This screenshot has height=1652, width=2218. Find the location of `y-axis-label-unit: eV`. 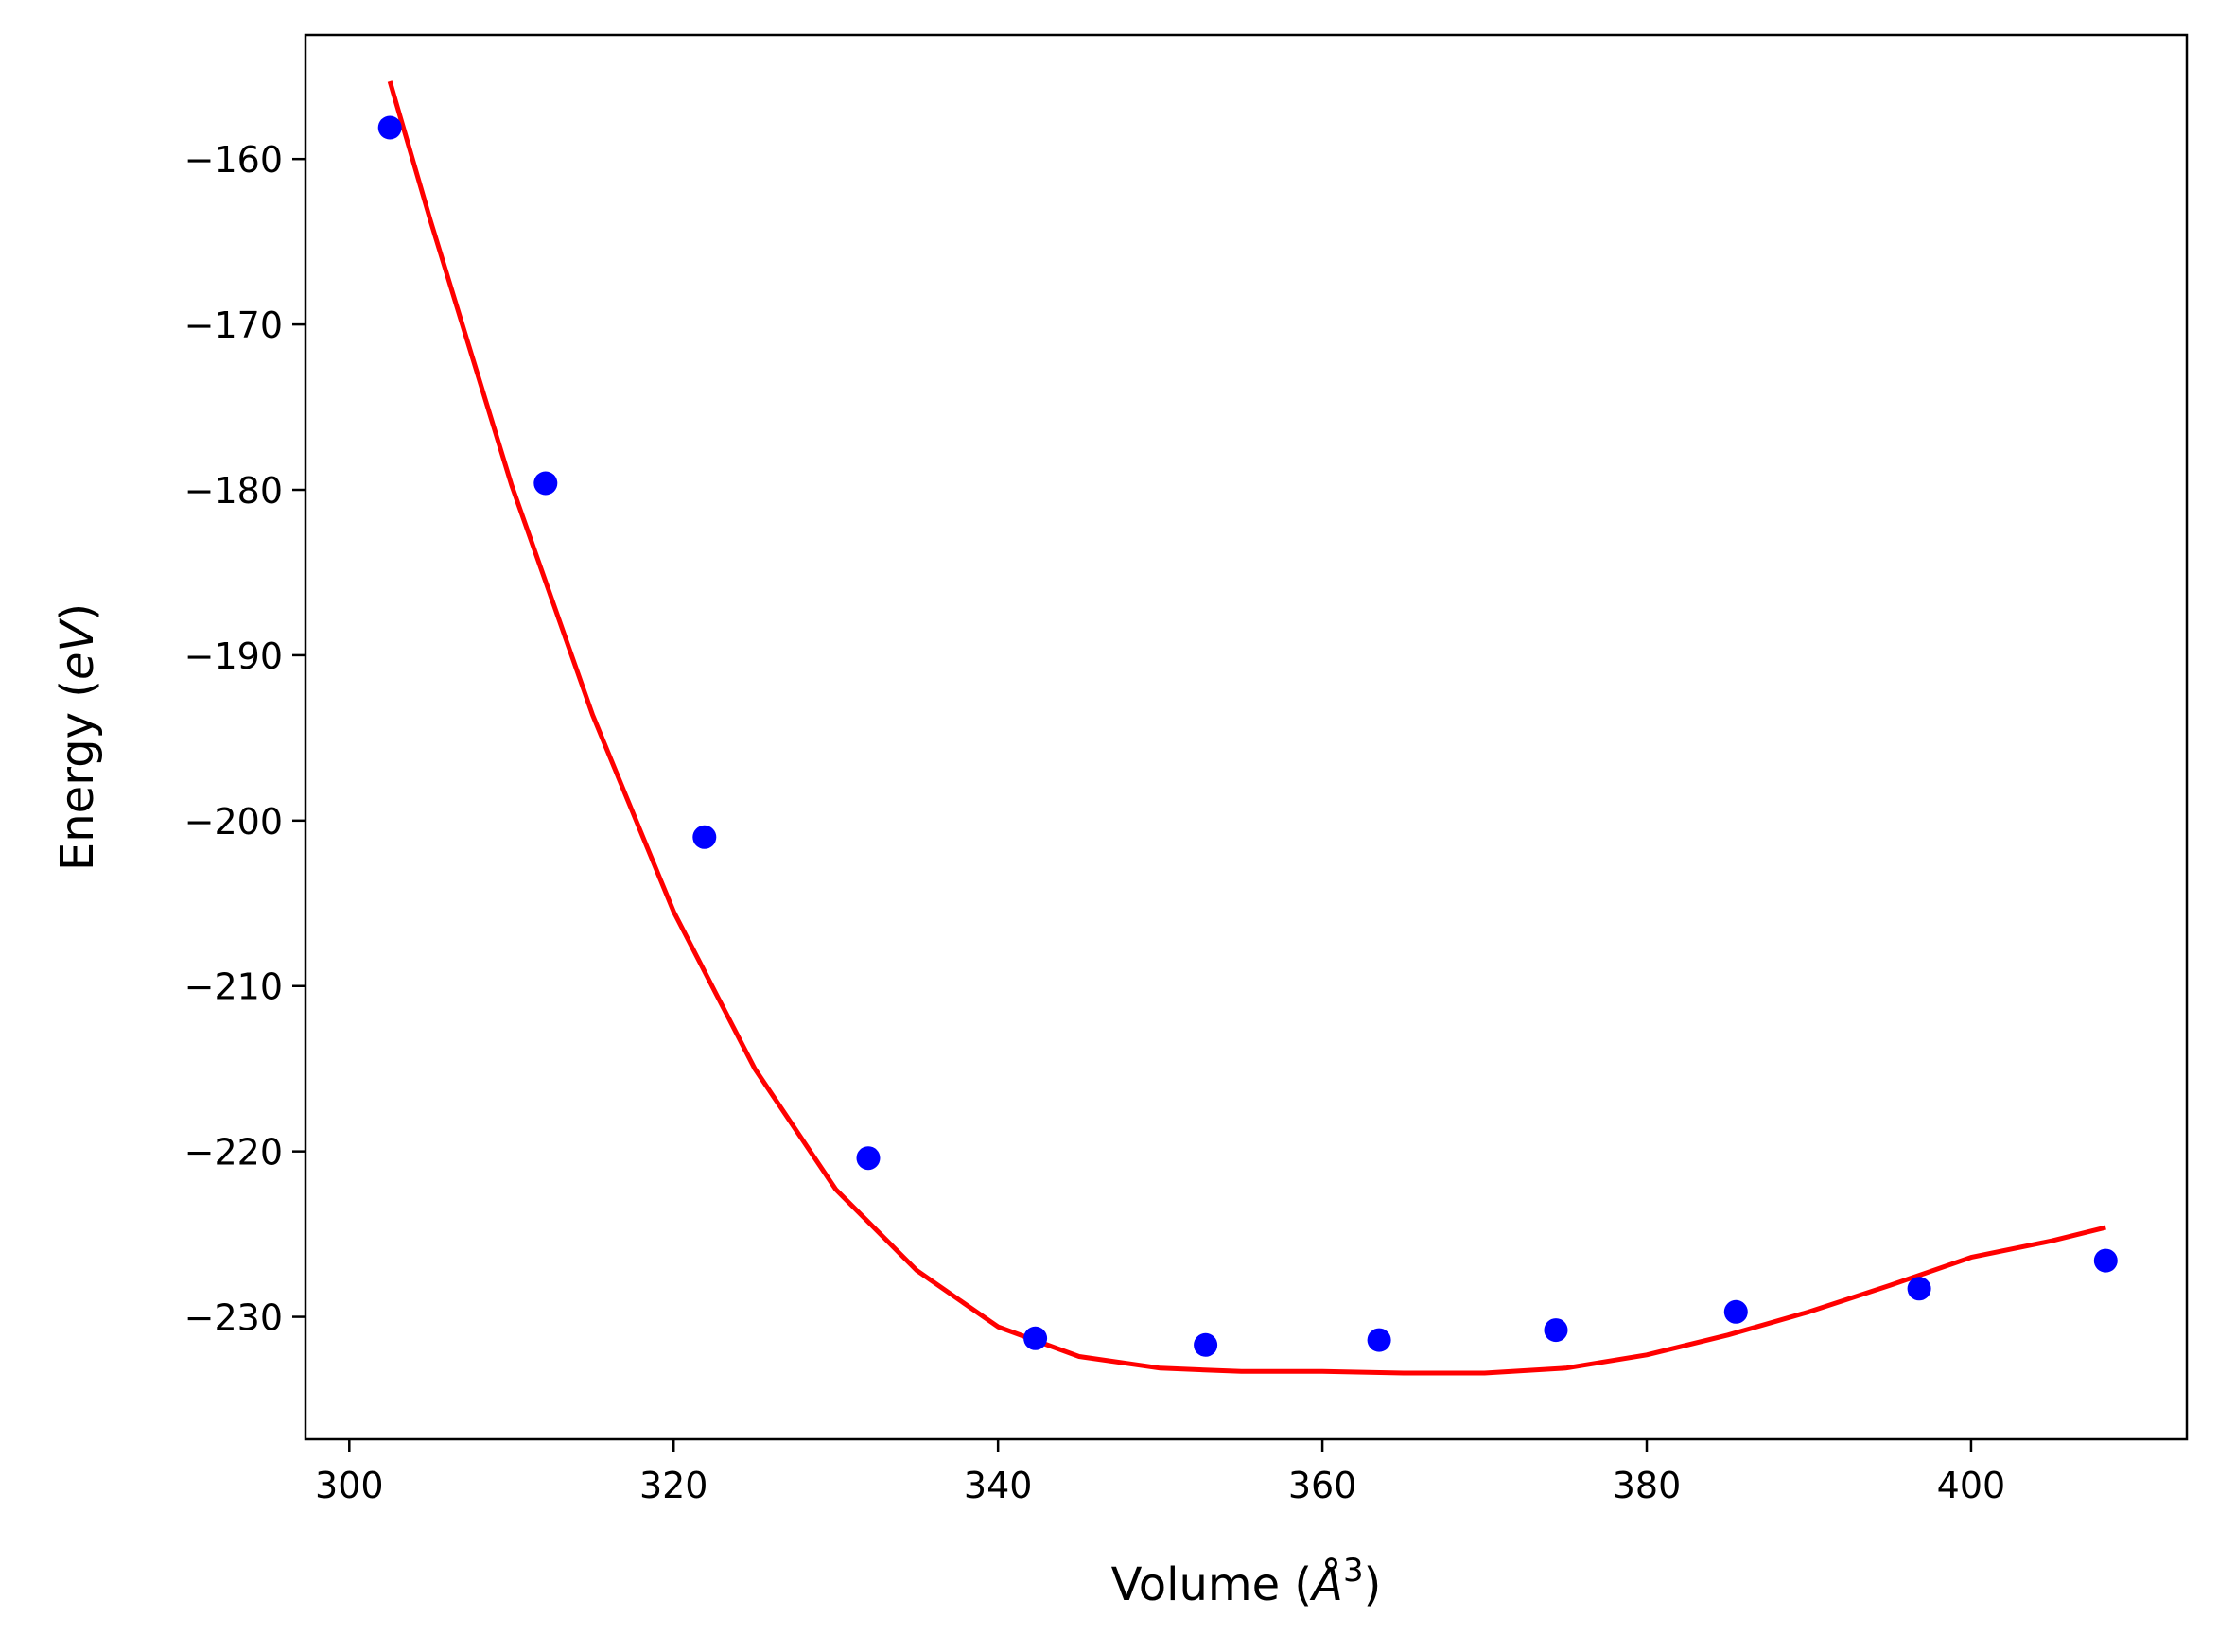

y-axis-label-unit: eV is located at coordinates (77, 650).